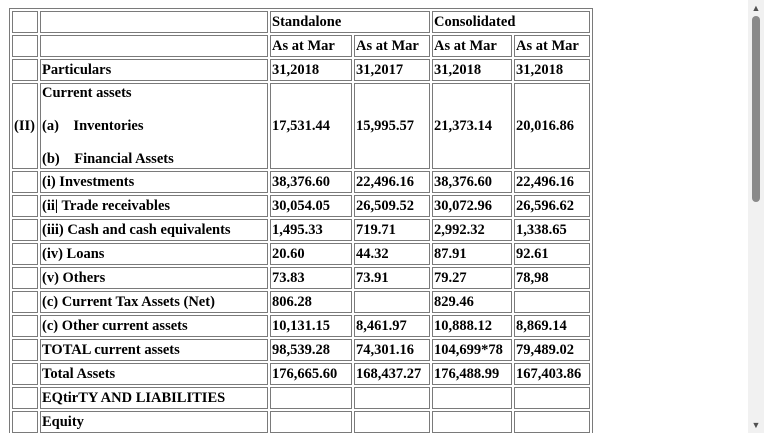 This screenshot has width=764, height=433. I want to click on row-label: Total Assets, so click(154, 374).